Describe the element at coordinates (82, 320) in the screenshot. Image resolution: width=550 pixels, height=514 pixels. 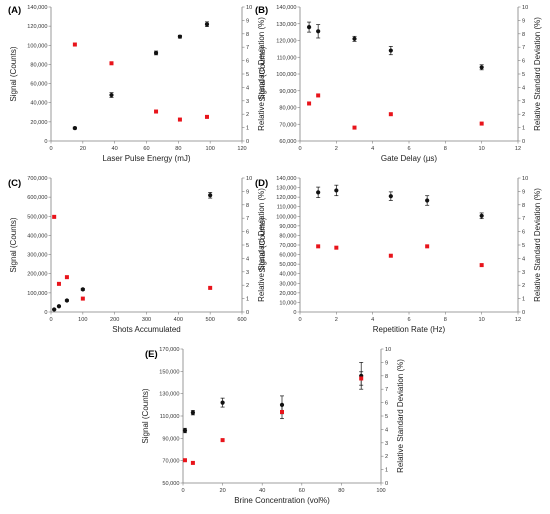
I see `x-tick-label: 100` at that location.